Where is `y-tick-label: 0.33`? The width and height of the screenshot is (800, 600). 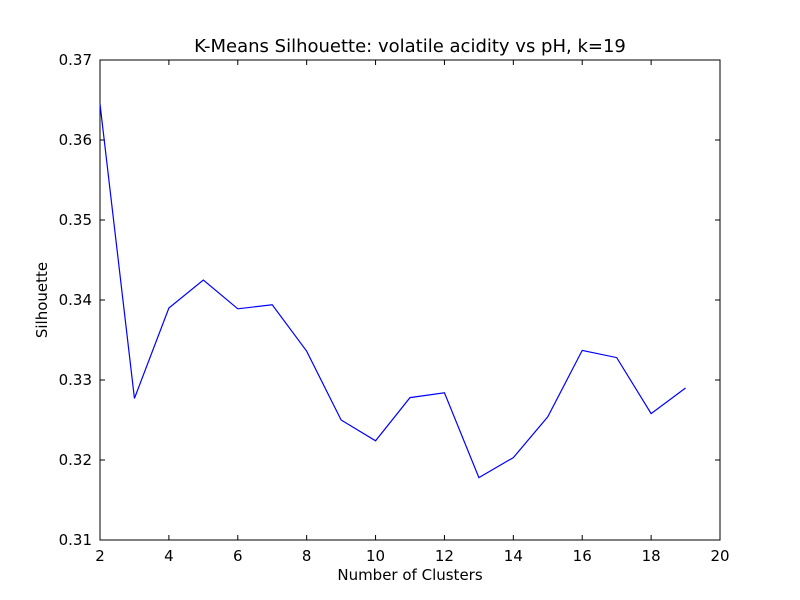 y-tick-label: 0.33 is located at coordinates (75, 380).